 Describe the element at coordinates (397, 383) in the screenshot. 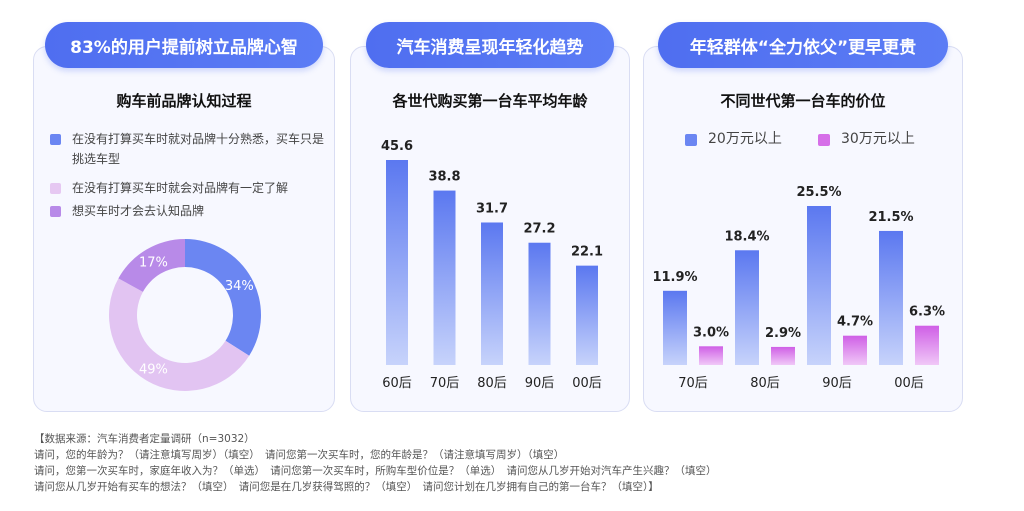

I see `x-tick-label: 60后` at that location.